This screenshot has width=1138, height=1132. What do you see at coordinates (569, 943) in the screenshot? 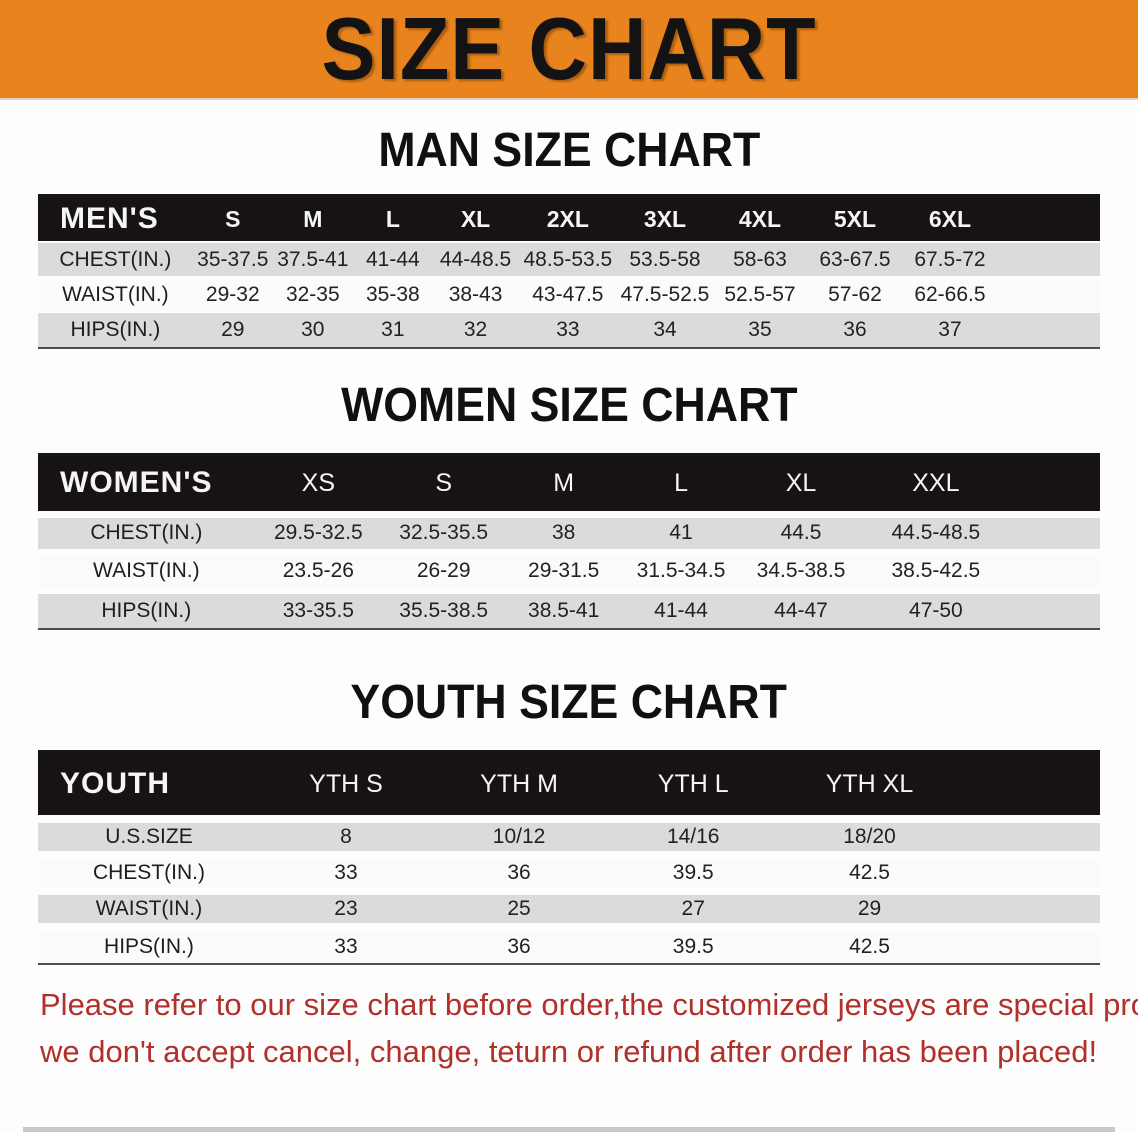
I see `youth-hips-row: HIPS(IN.) 33 36 39.5 42.5` at bounding box center [569, 943].